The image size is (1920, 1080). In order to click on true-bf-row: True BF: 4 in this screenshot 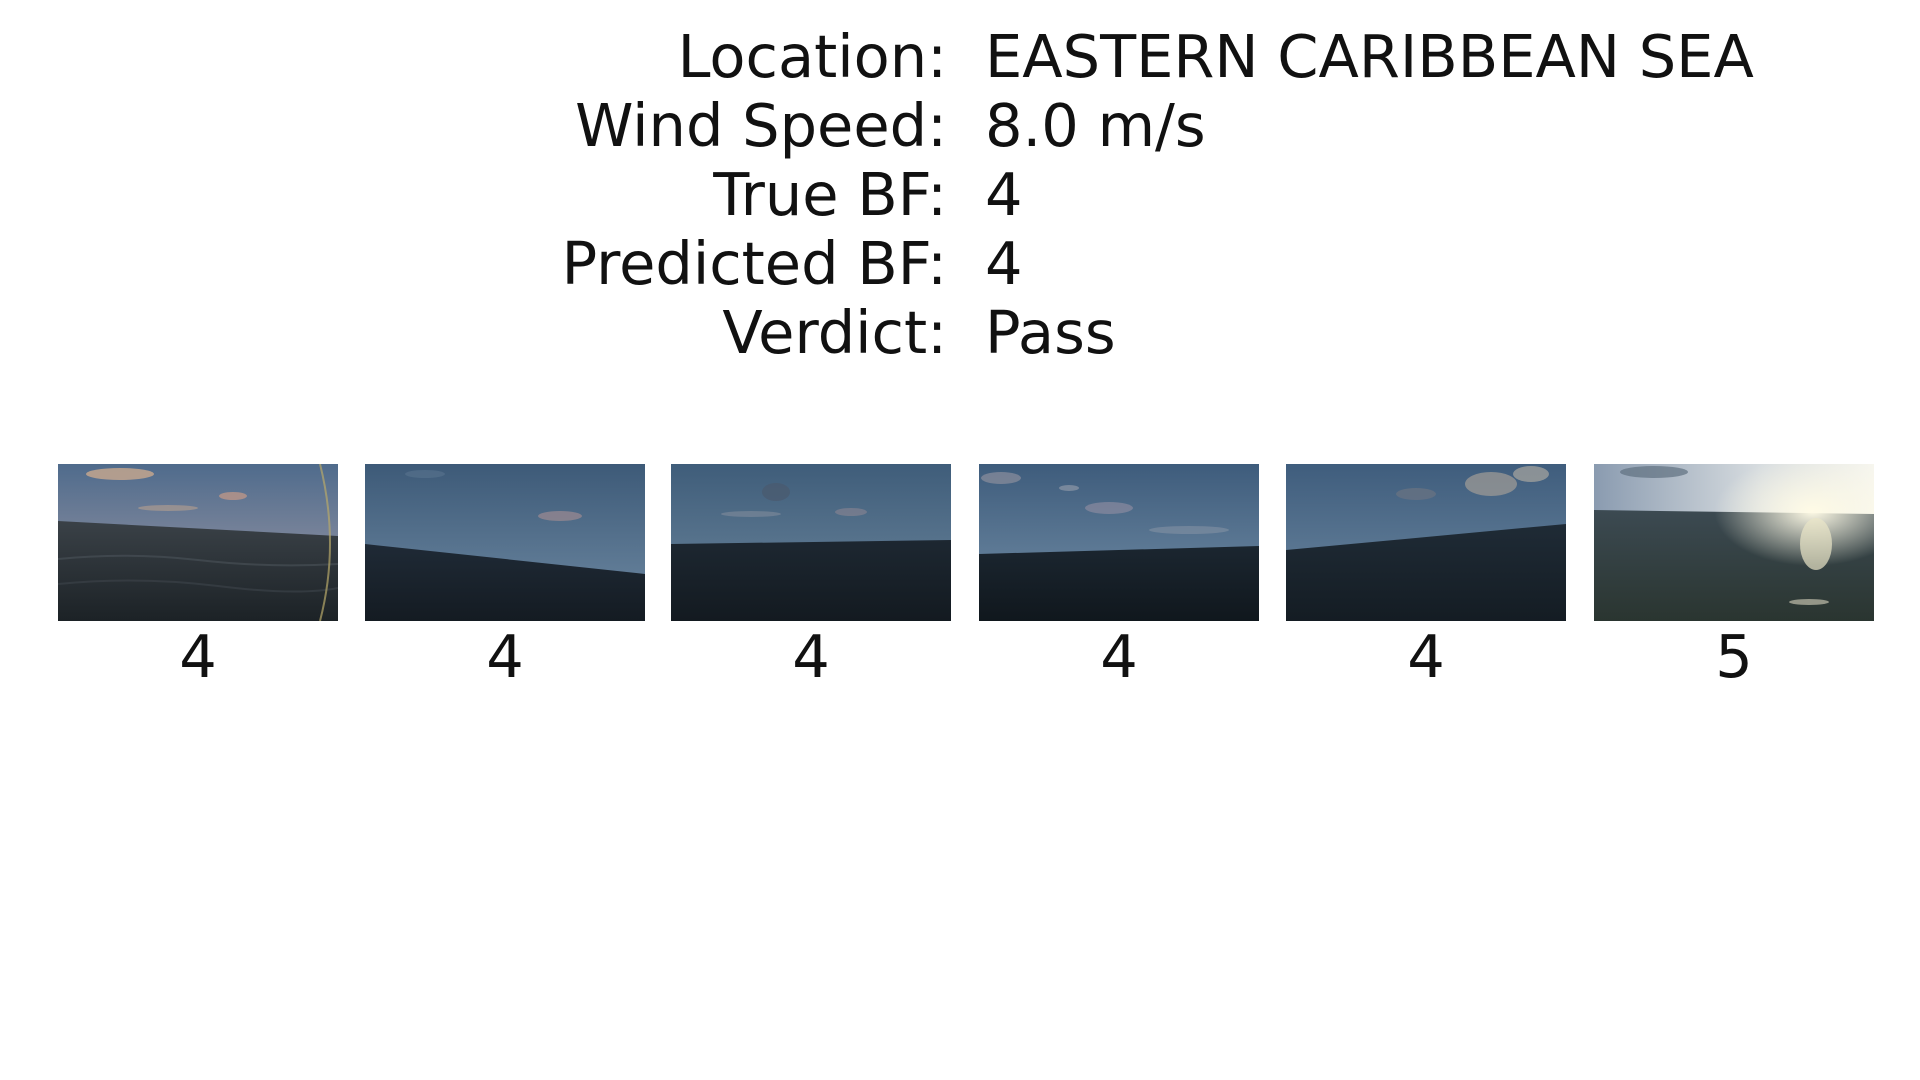, I will do `click(960, 194)`.